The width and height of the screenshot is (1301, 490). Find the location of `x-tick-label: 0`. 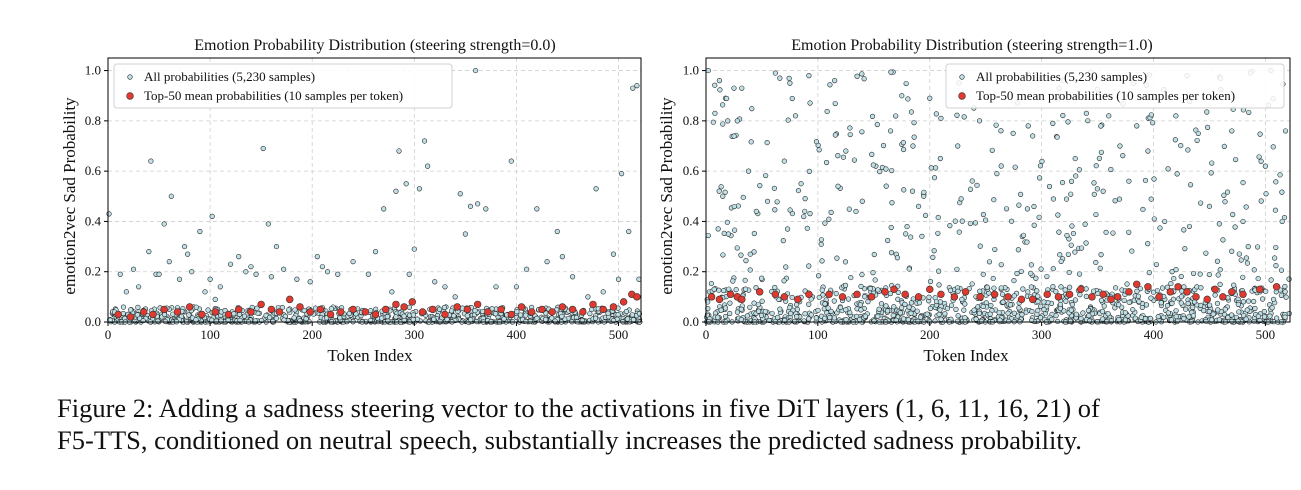

x-tick-label: 0 is located at coordinates (706, 334).